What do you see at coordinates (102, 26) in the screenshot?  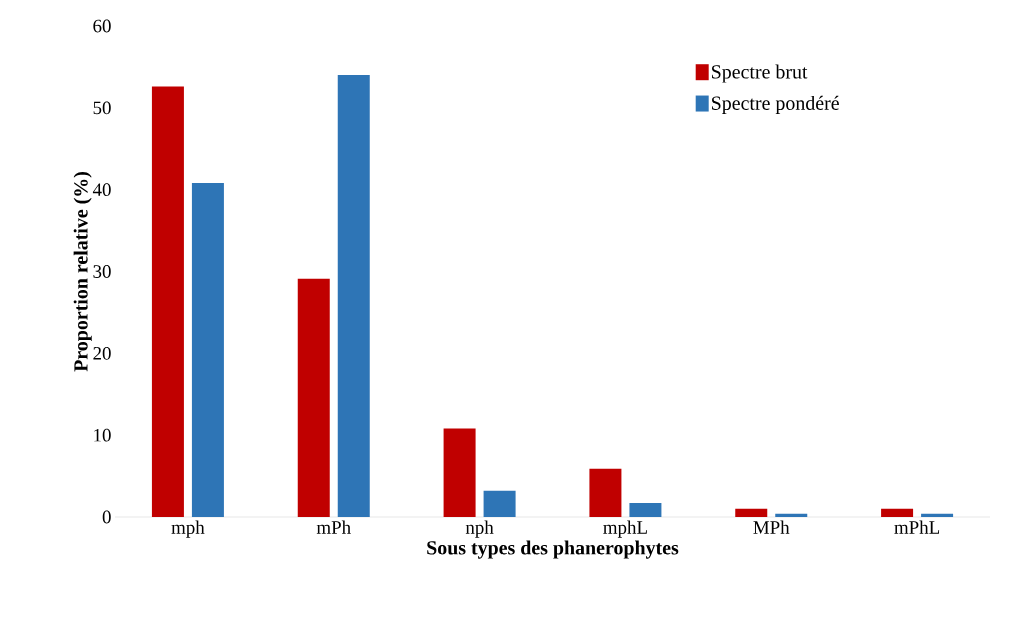 I see `y-tick-label: 60` at bounding box center [102, 26].